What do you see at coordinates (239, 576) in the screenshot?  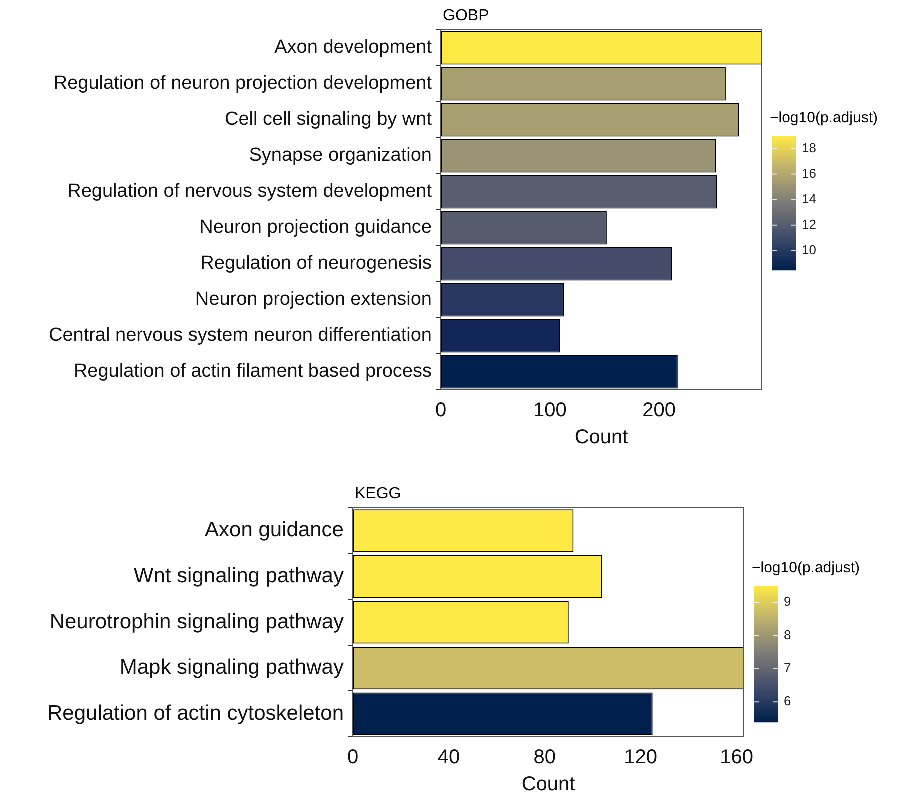 I see `y-tick-label: Wnt signaling pathway` at bounding box center [239, 576].